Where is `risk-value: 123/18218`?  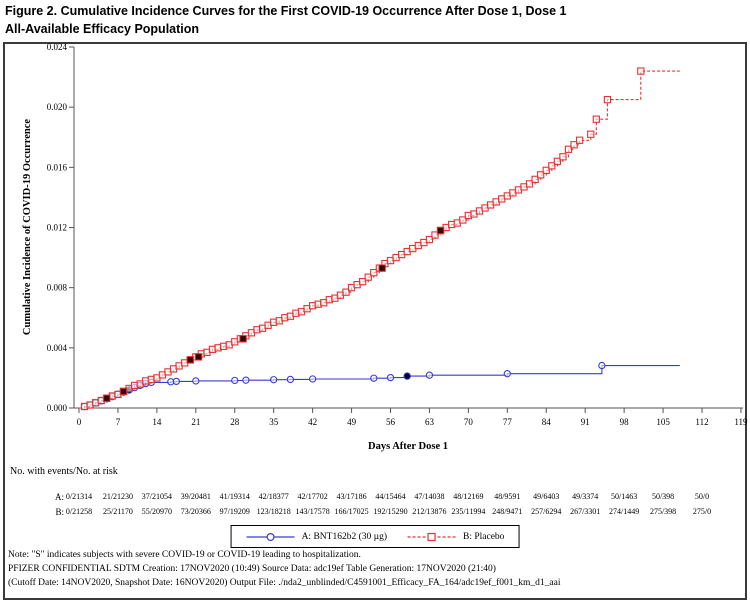 risk-value: 123/18218 is located at coordinates (273, 511).